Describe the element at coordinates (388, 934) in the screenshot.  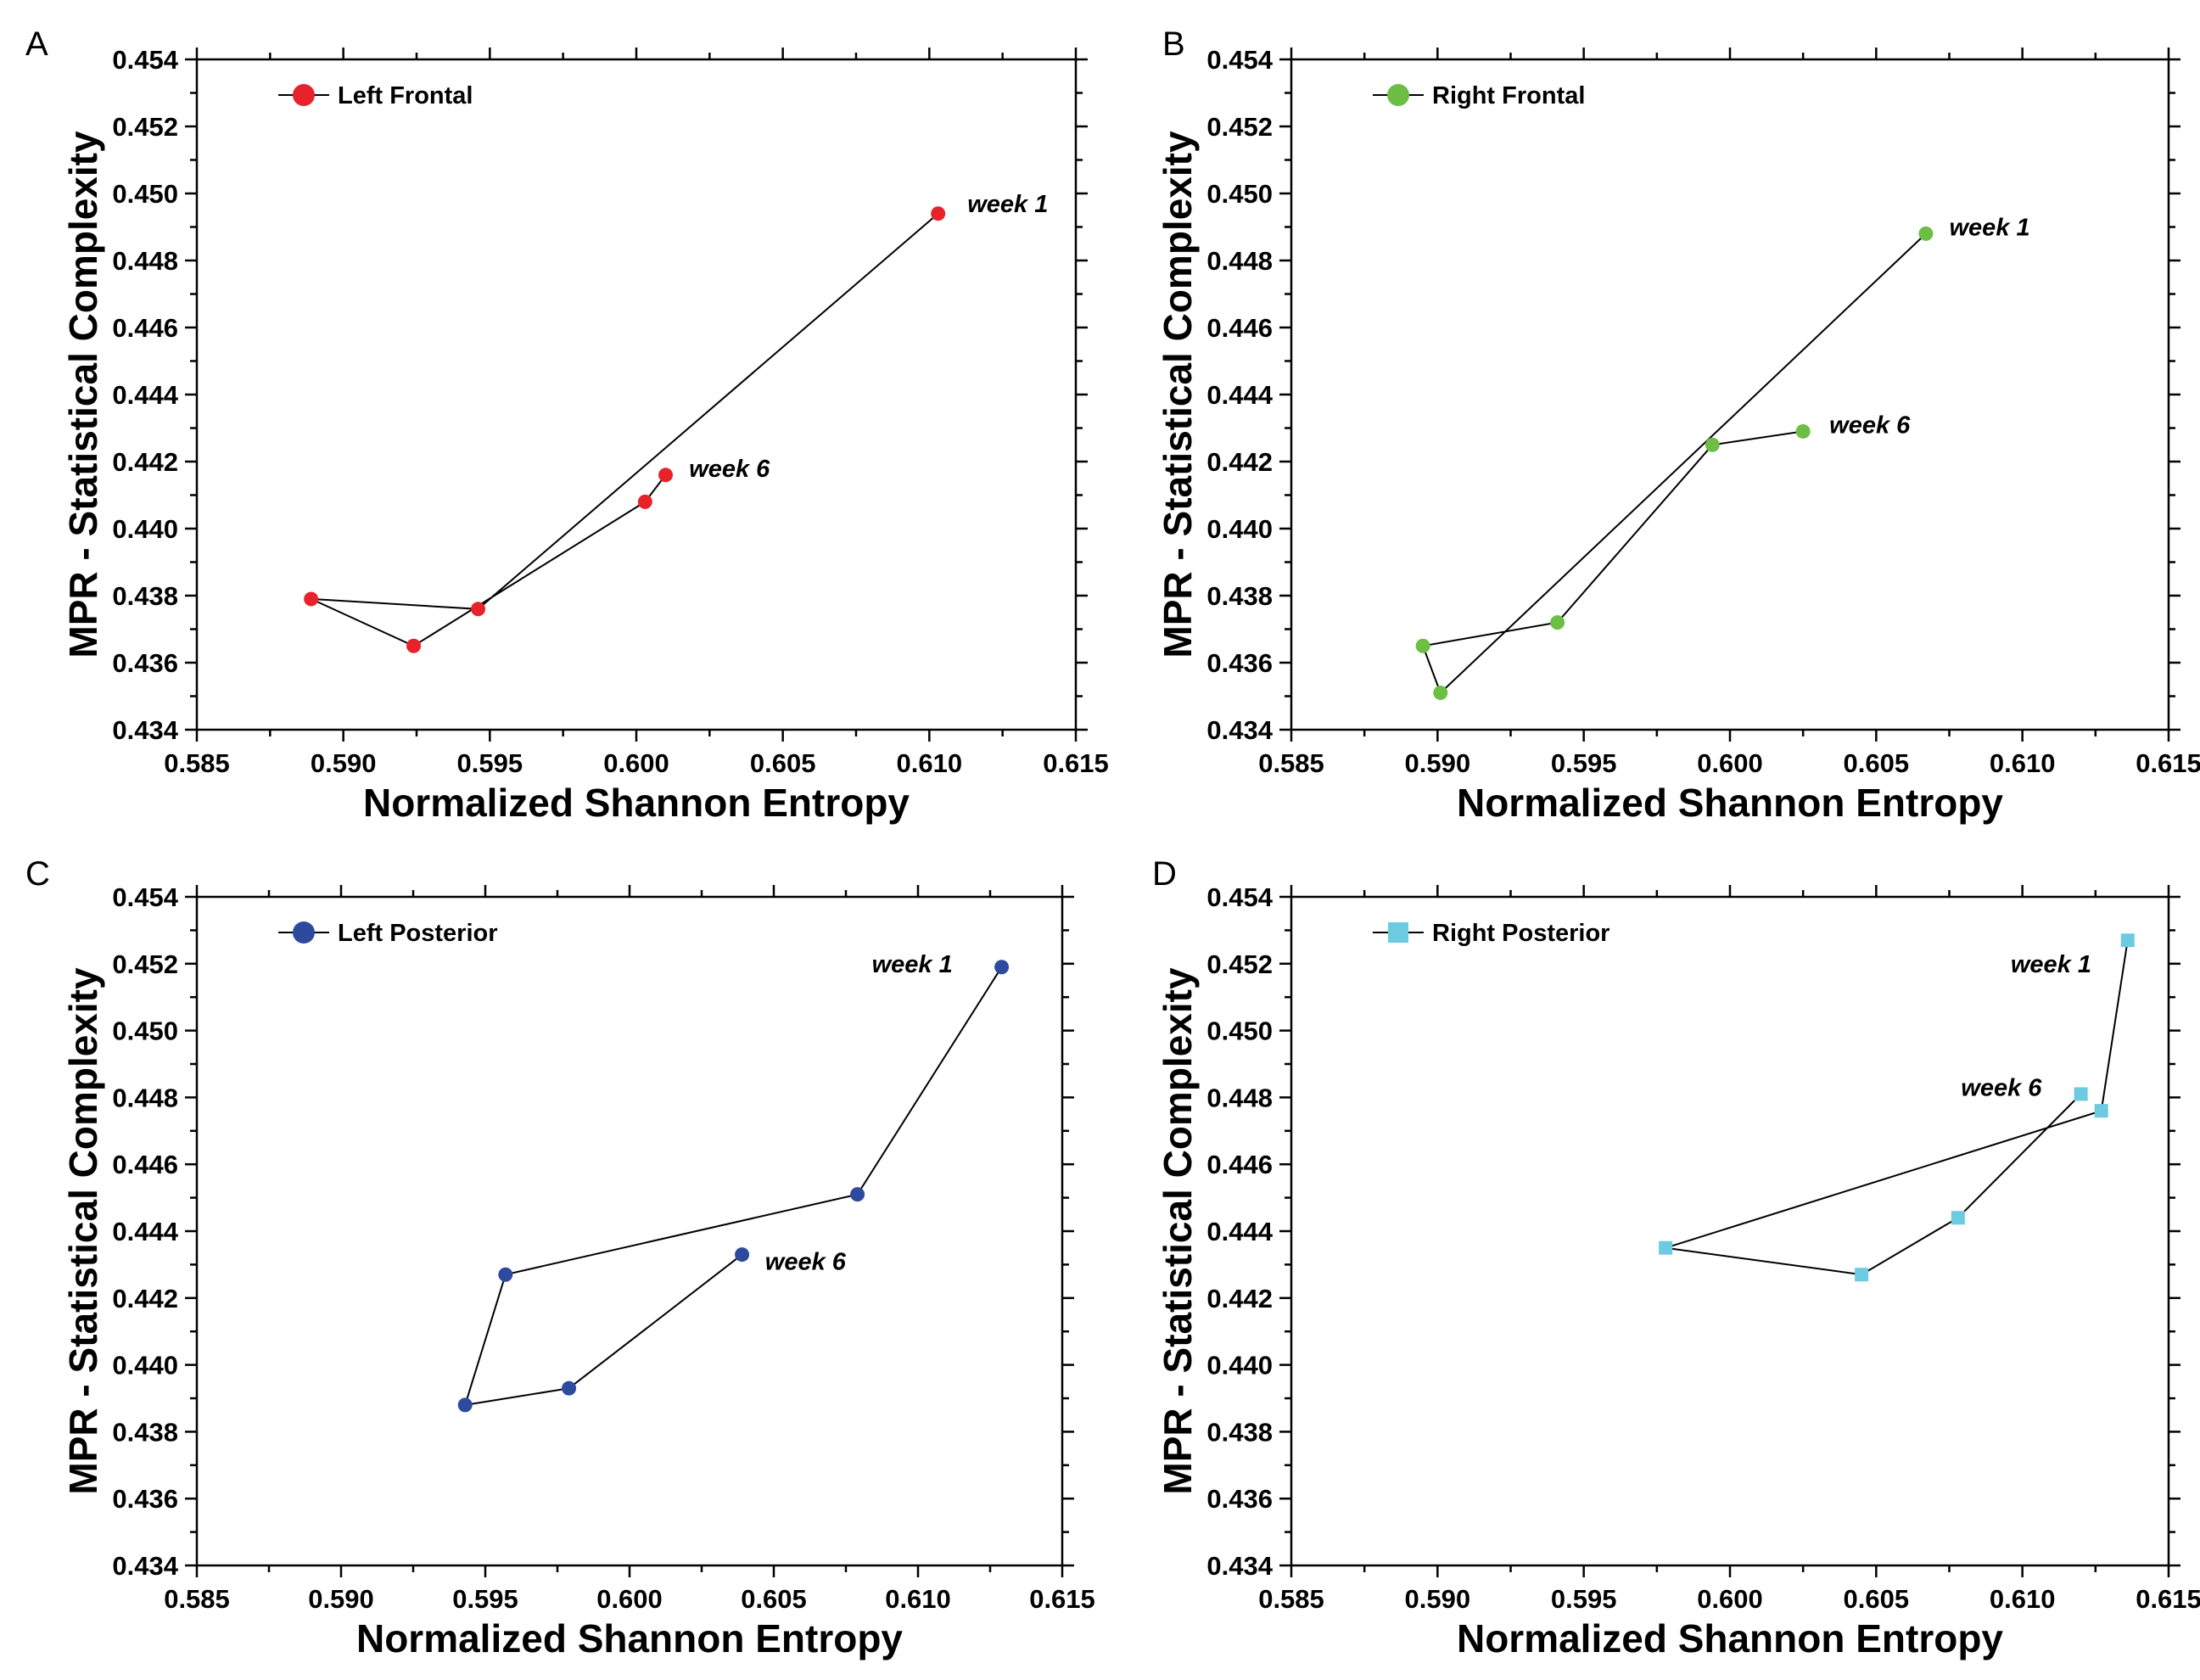
I see `legend: Left Posterior` at that location.